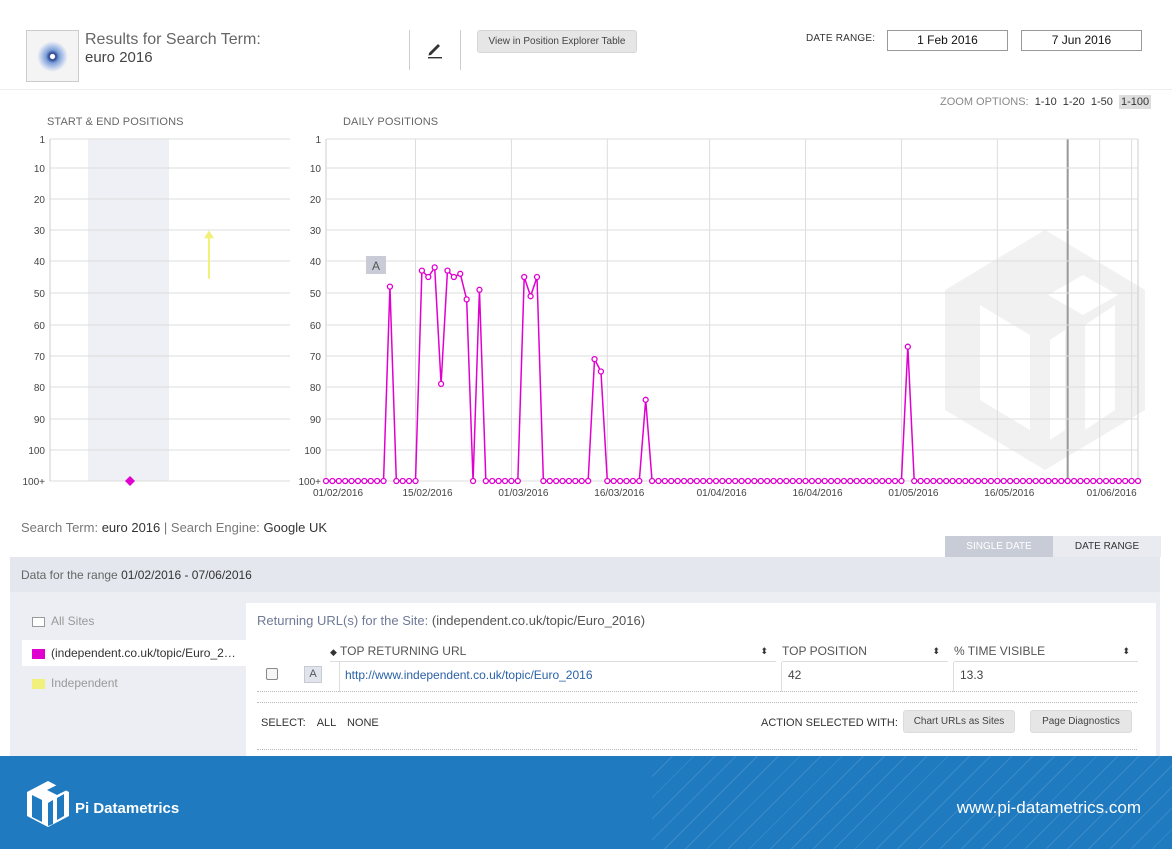  What do you see at coordinates (947, 40) in the screenshot?
I see `start-date-input: 1 Feb 2016` at bounding box center [947, 40].